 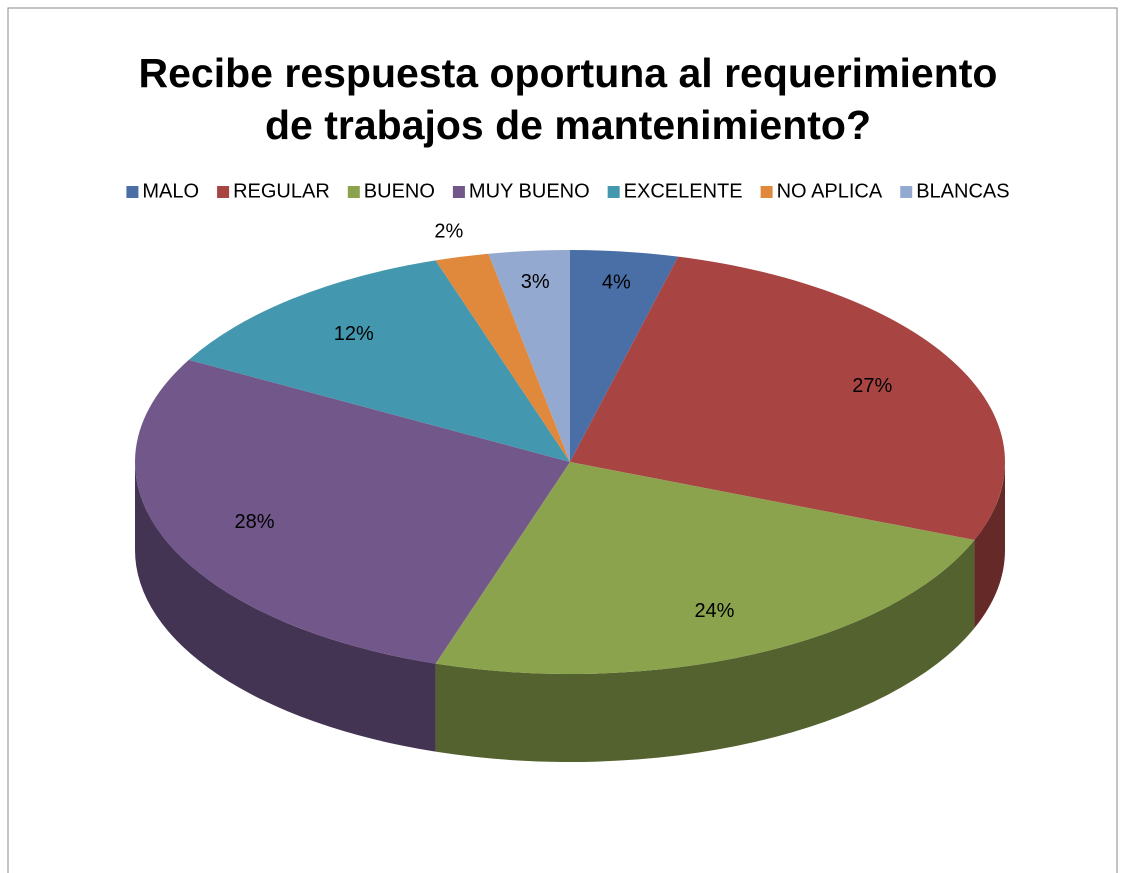 I want to click on legend-label: NO APLICA, so click(x=830, y=191).